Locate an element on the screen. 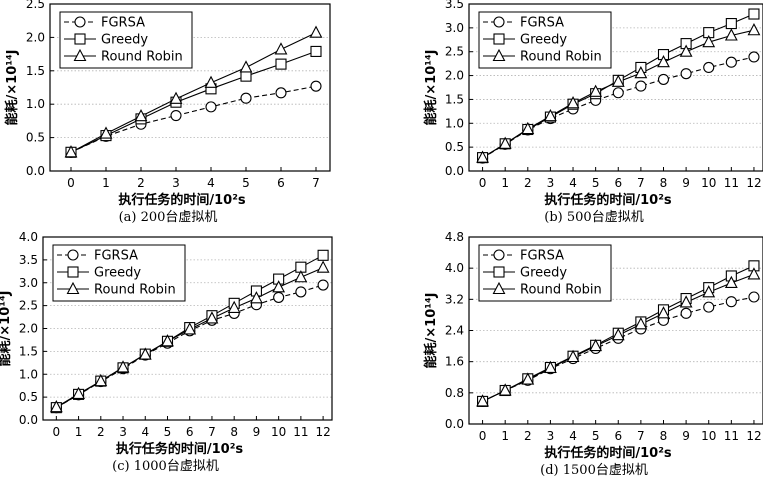  x-tick-label: 7 is located at coordinates (641, 183).